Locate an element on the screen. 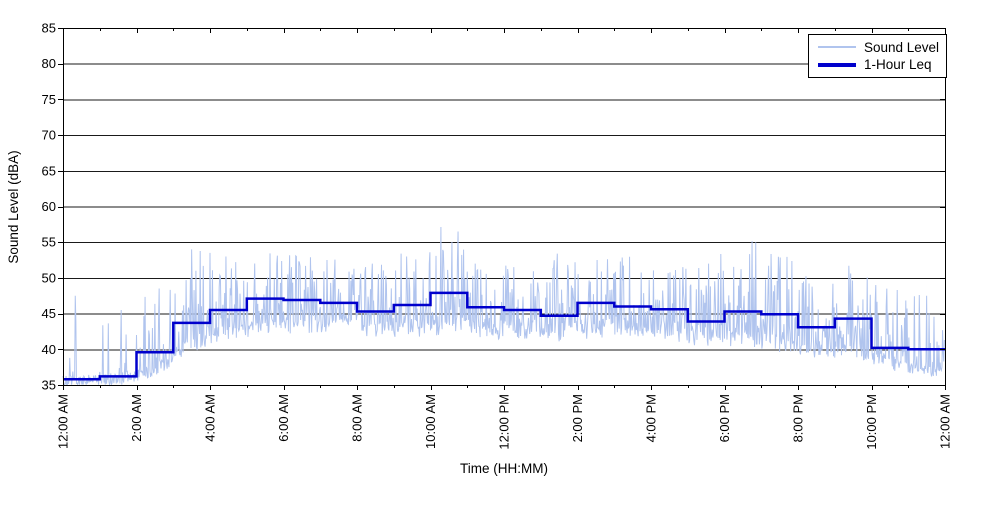  x-tick-label: 10:00 AM is located at coordinates (430, 421).